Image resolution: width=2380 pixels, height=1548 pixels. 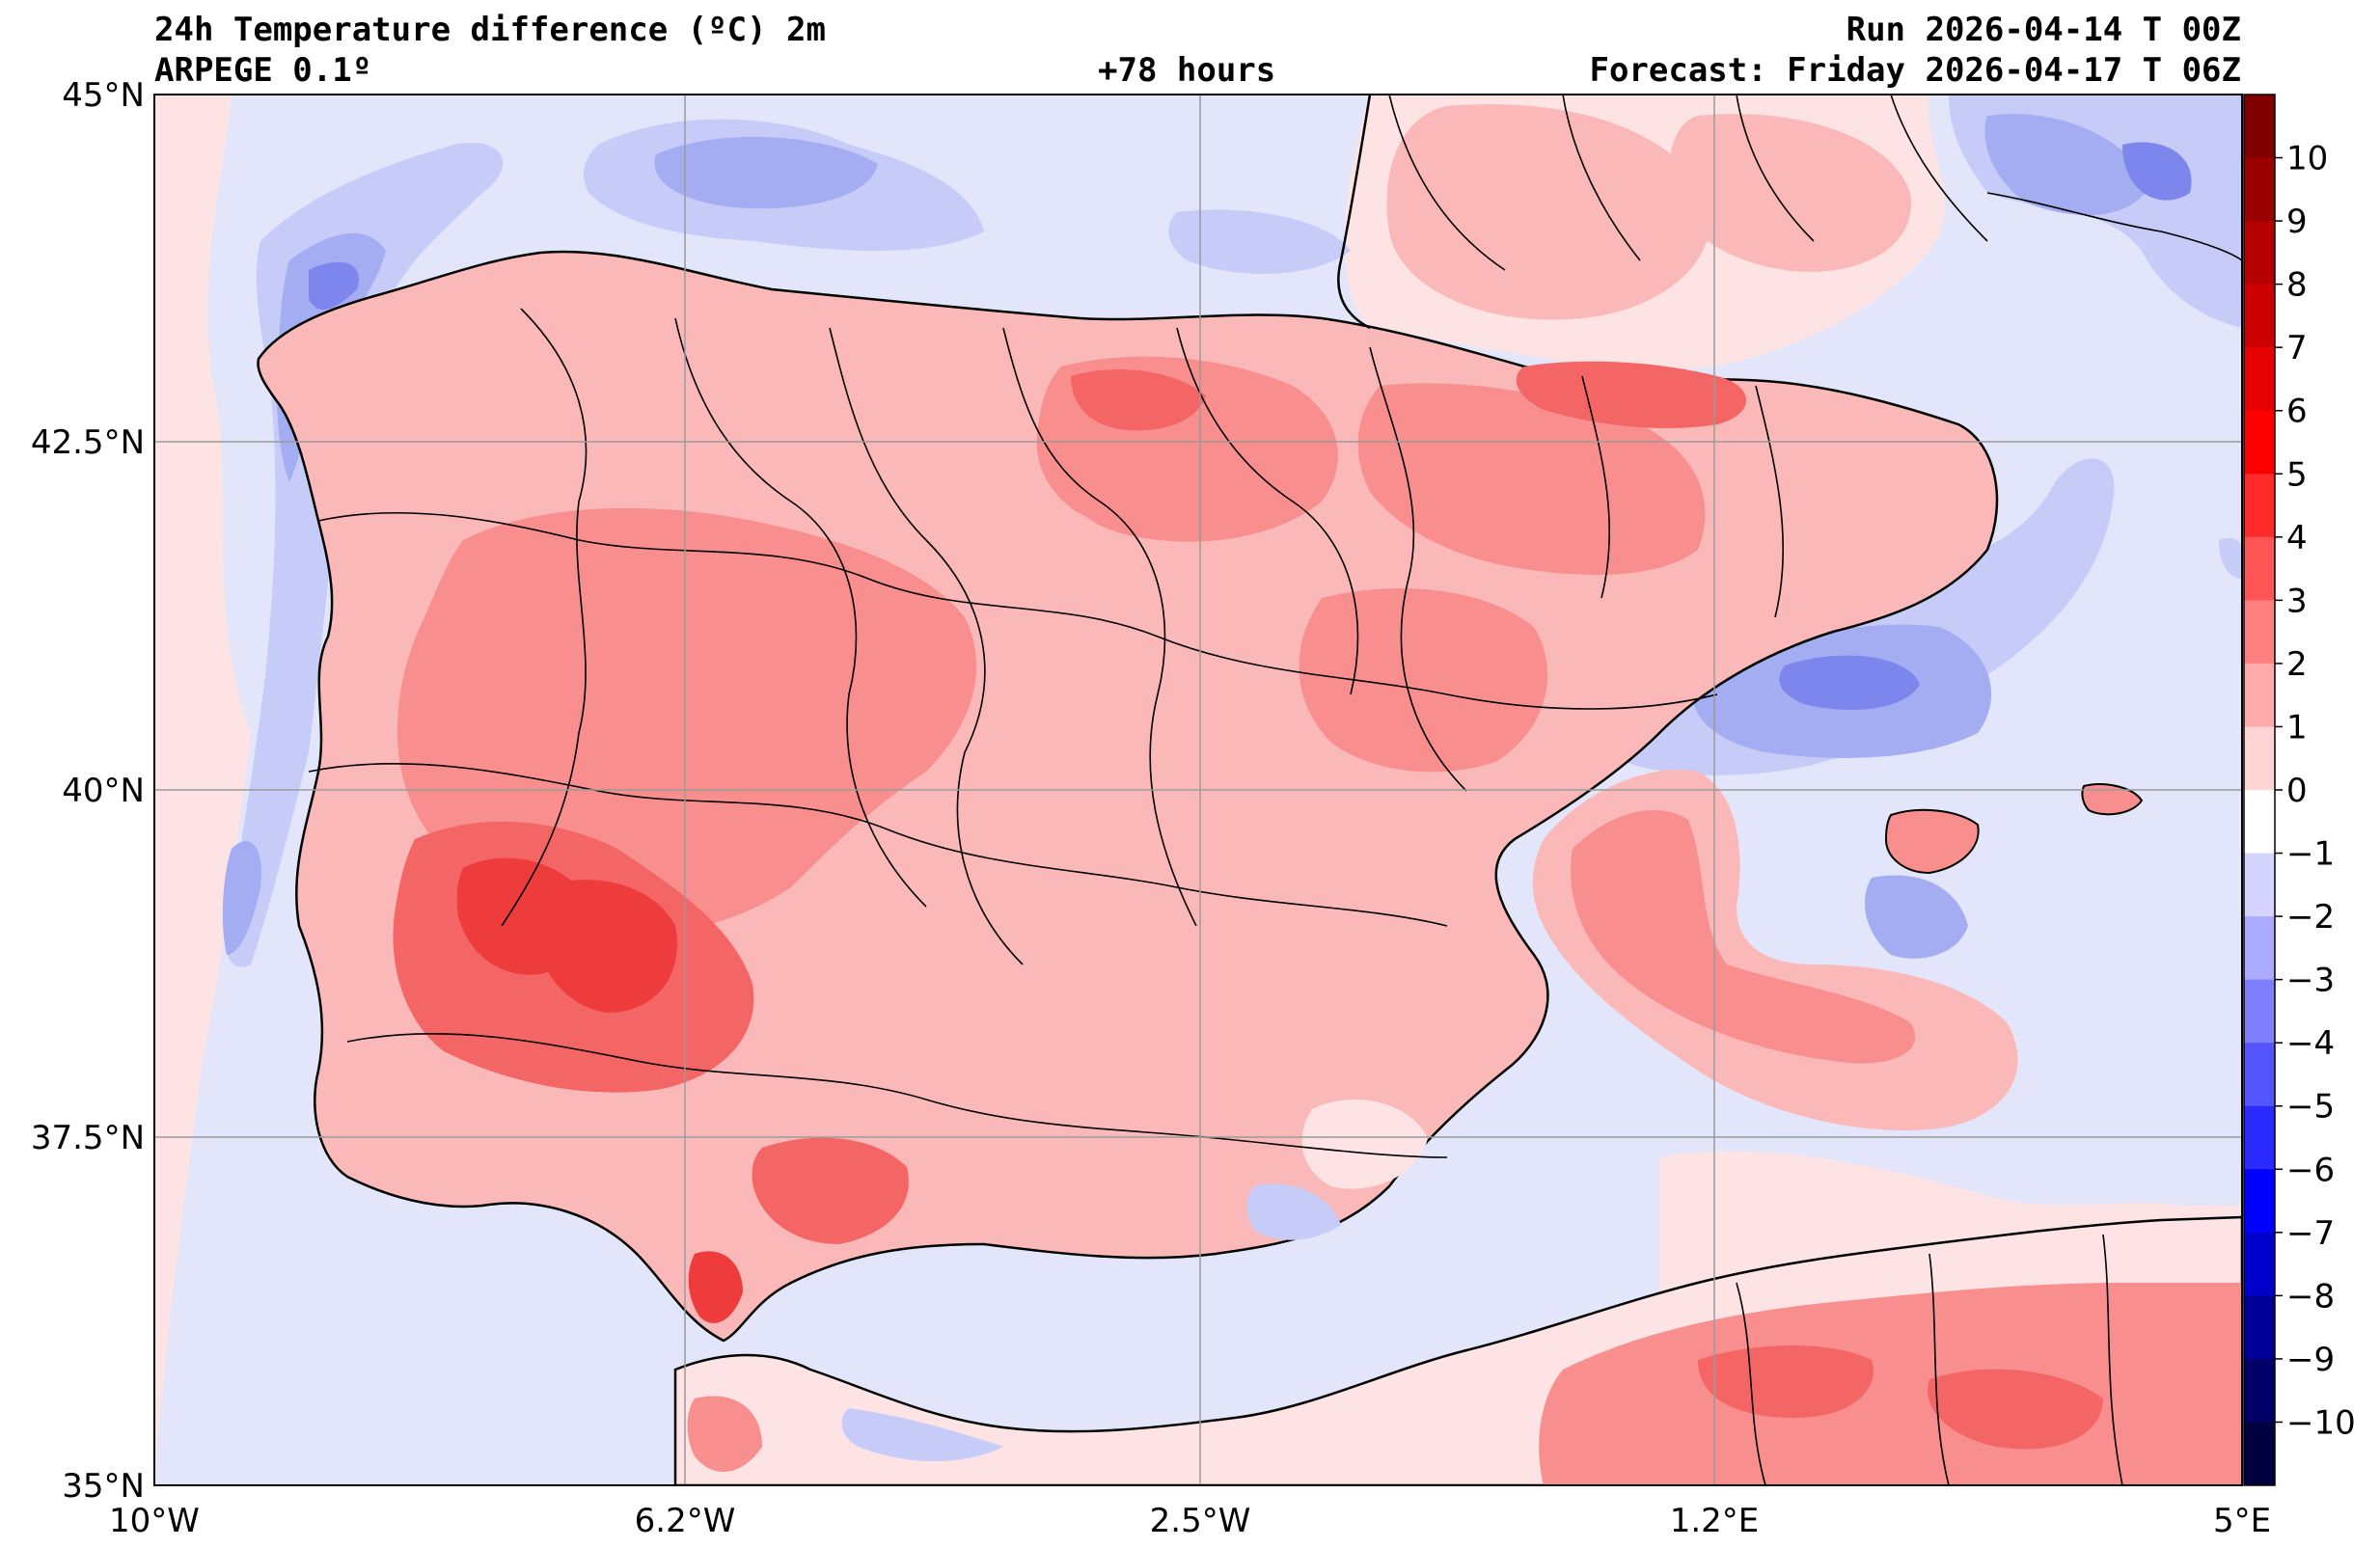 I want to click on colorbar-label: 9, so click(x=2297, y=222).